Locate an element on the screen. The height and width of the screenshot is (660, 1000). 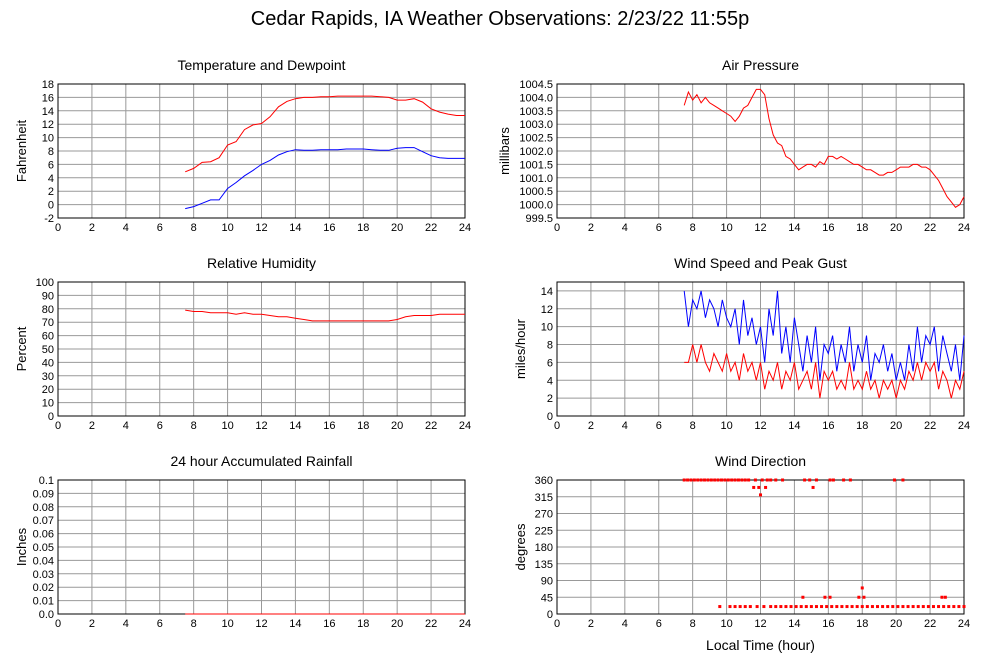
wind-ylabel: miles/hour is located at coordinates (520, 348).